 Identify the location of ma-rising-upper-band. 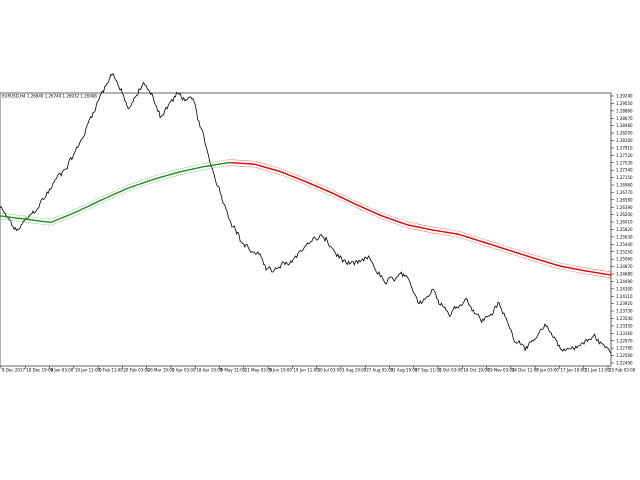
(115, 189).